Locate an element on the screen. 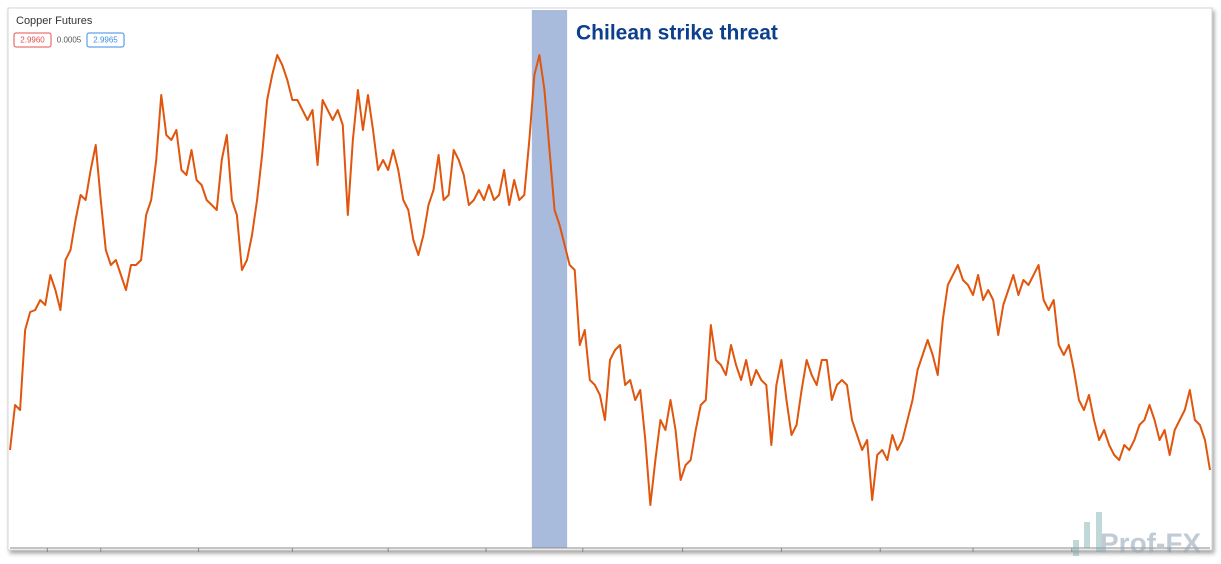 Image resolution: width=1221 pixels, height=564 pixels. bid: 2.9960 is located at coordinates (32, 40).